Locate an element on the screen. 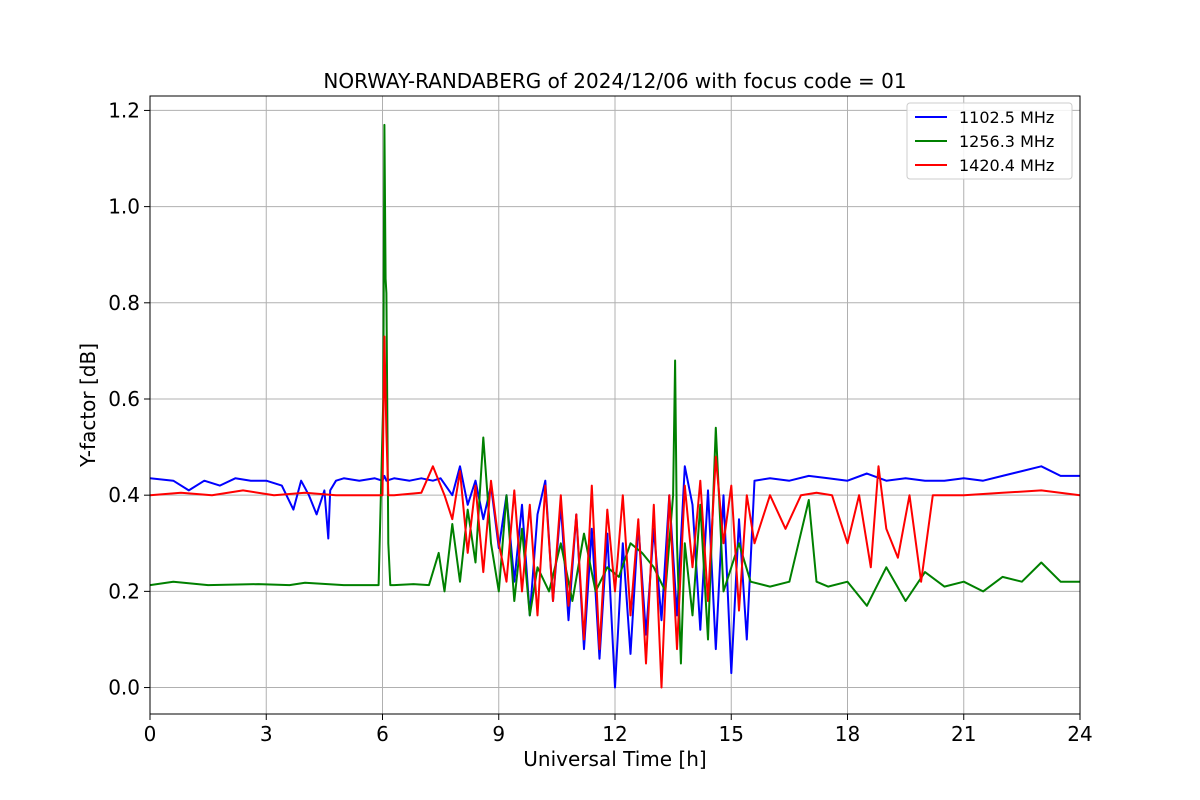  y-tick-label: 0.2 is located at coordinates (124, 591).